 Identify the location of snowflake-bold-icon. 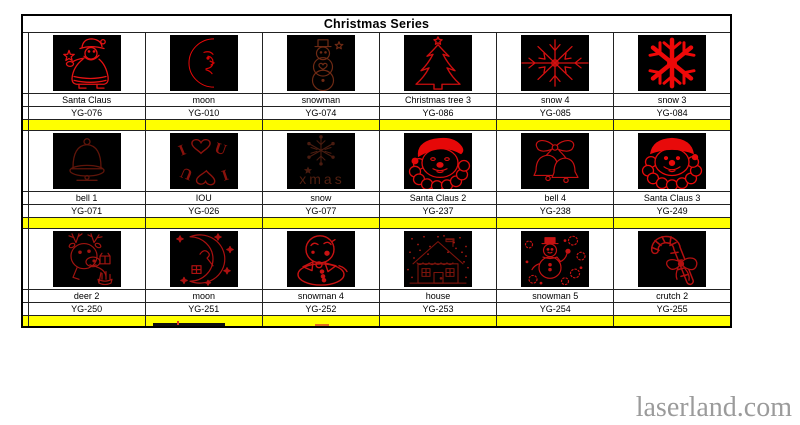
(672, 63).